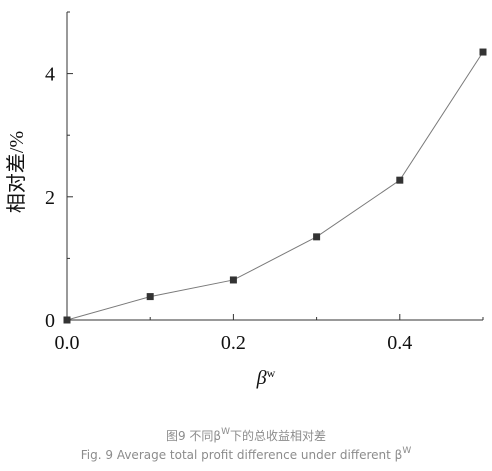  What do you see at coordinates (50, 321) in the screenshot?
I see `y-tick-label: 0` at bounding box center [50, 321].